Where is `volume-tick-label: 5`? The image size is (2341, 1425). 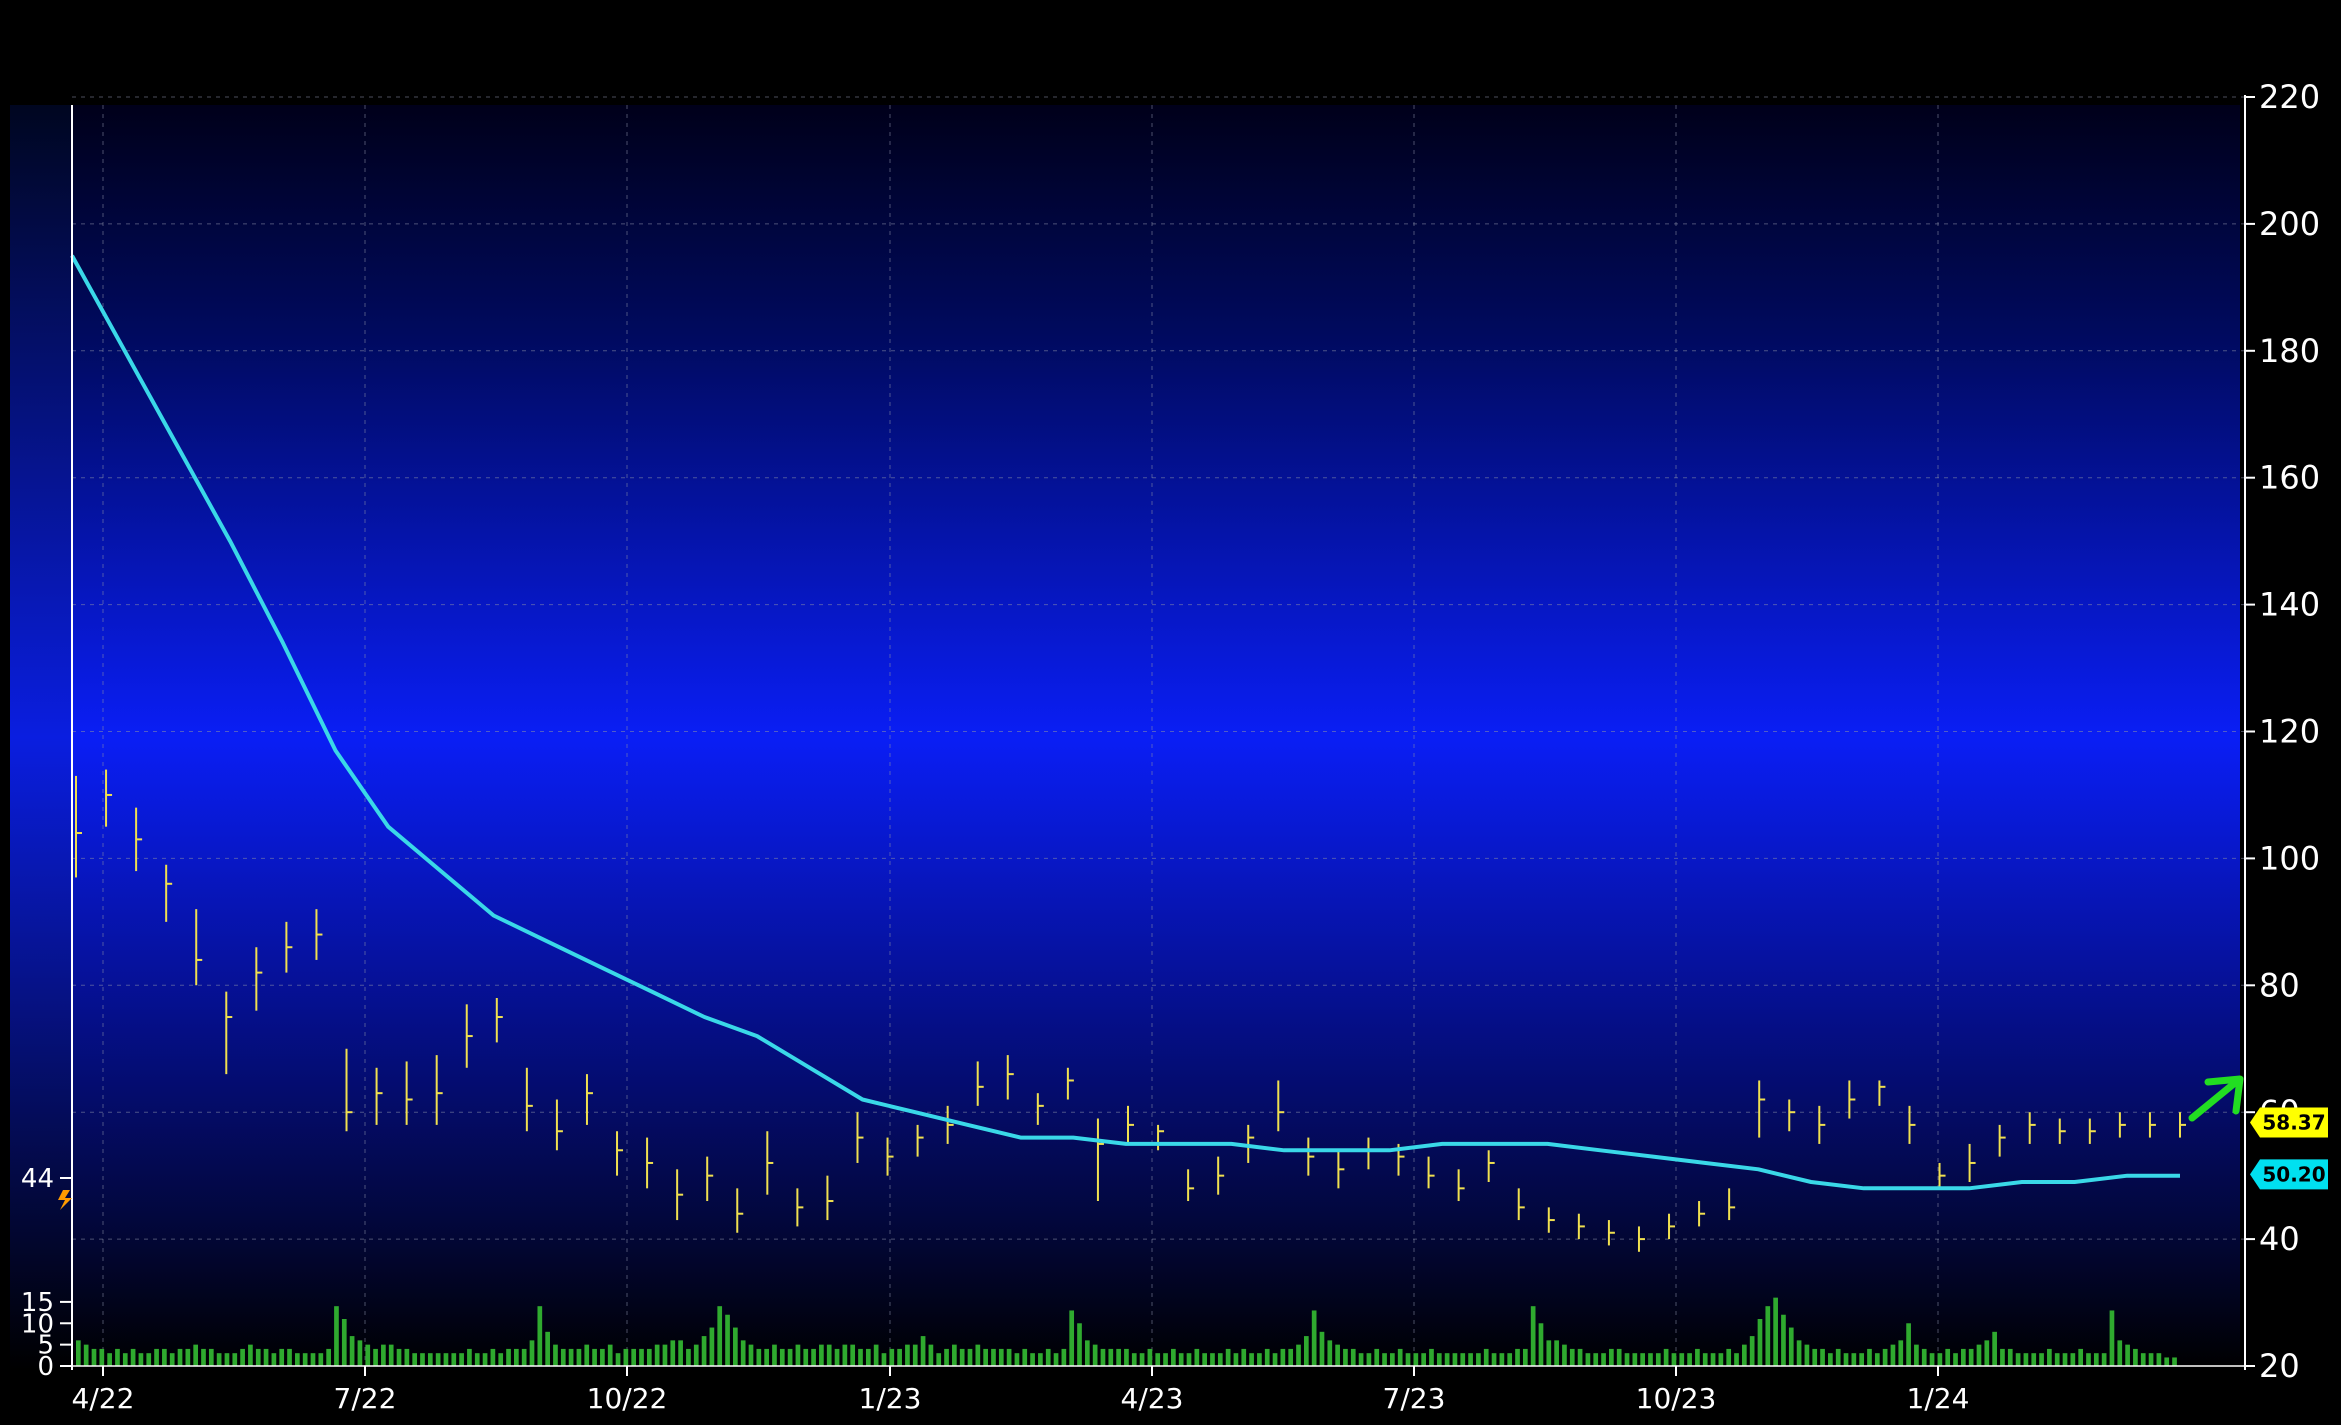 volume-tick-label: 5 is located at coordinates (45, 1346).